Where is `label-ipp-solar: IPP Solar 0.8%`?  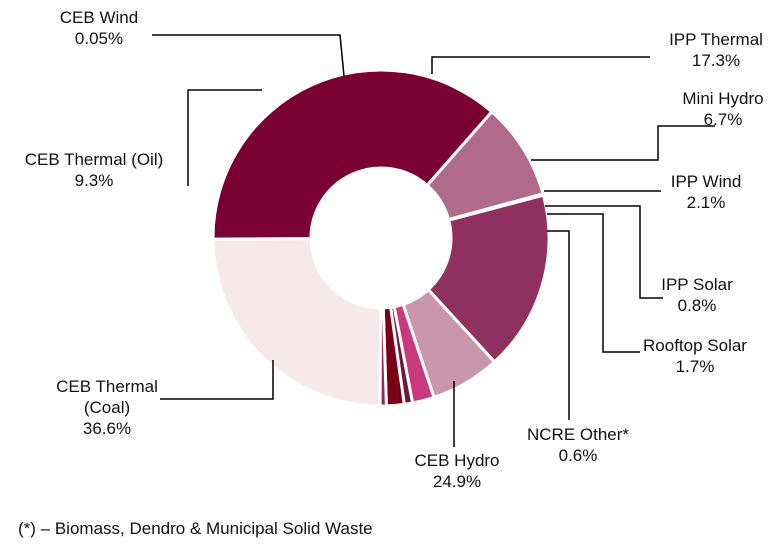 label-ipp-solar: IPP Solar 0.8% is located at coordinates (697, 295).